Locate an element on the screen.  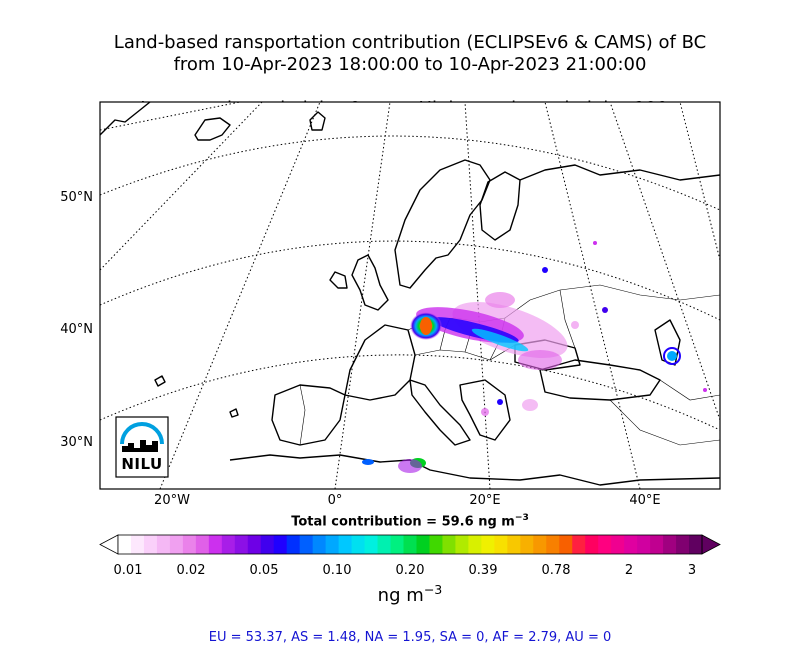
lon-tick-20w: 20°W is located at coordinates (172, 500).